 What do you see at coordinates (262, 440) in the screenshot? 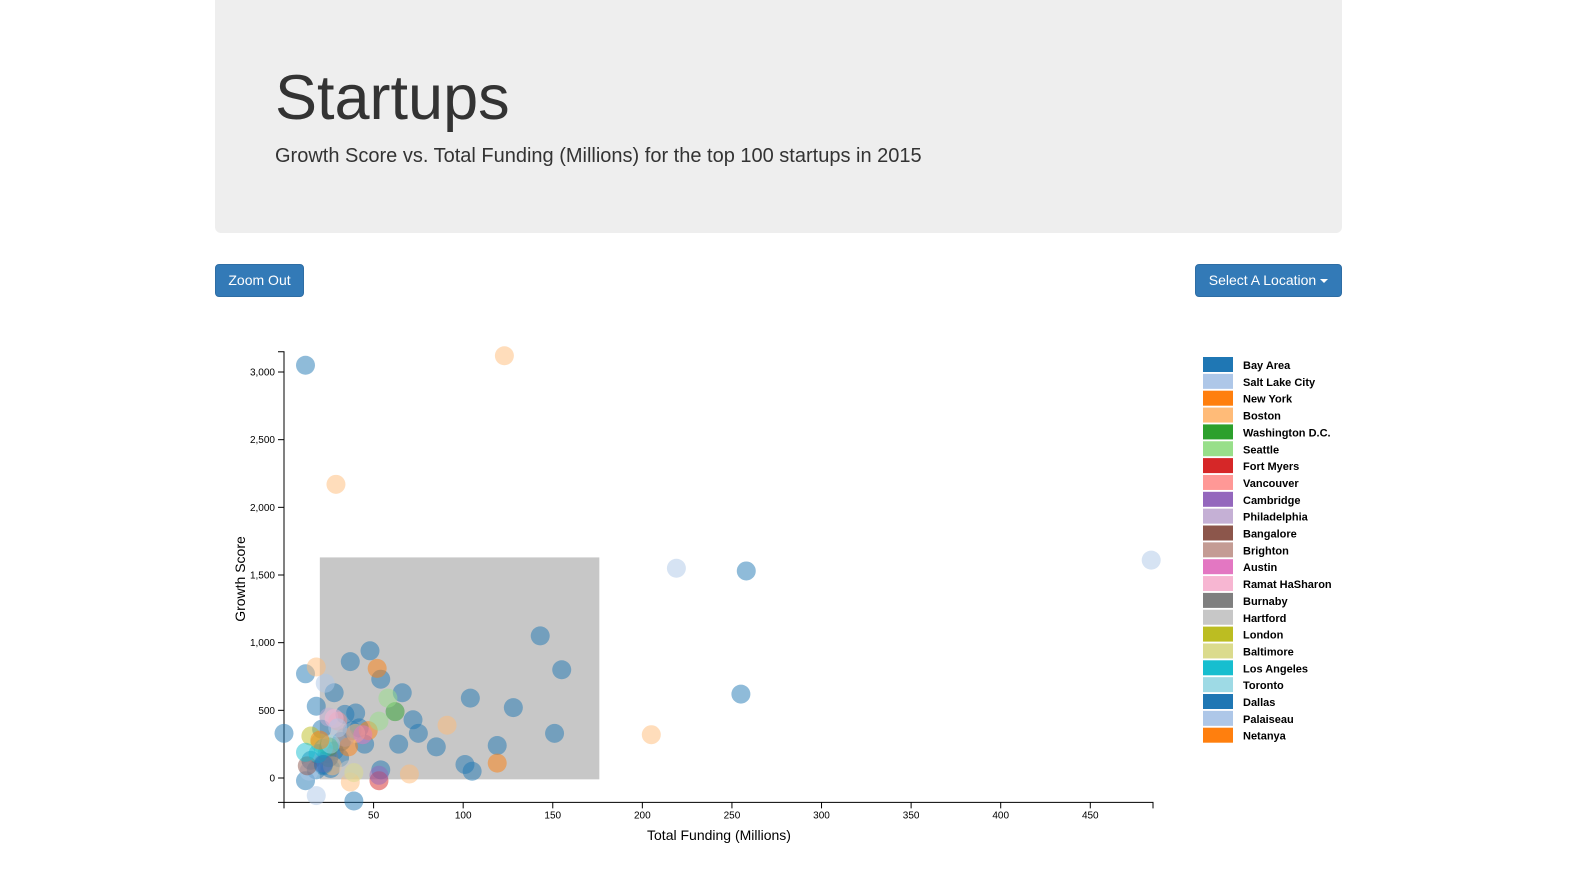
I see `y-tick-label: 2,500` at bounding box center [262, 440].